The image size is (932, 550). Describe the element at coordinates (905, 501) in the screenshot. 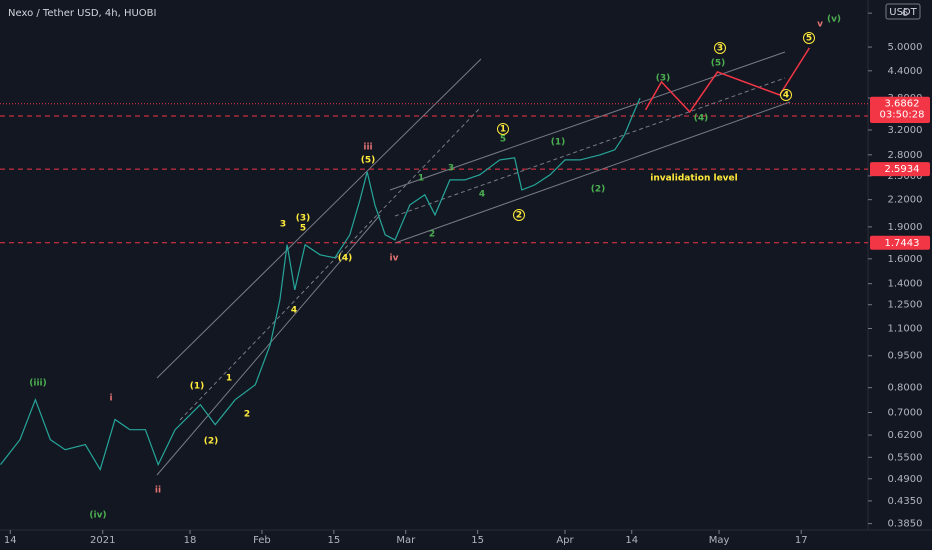

I see `y-tick-label: 0.4350` at that location.